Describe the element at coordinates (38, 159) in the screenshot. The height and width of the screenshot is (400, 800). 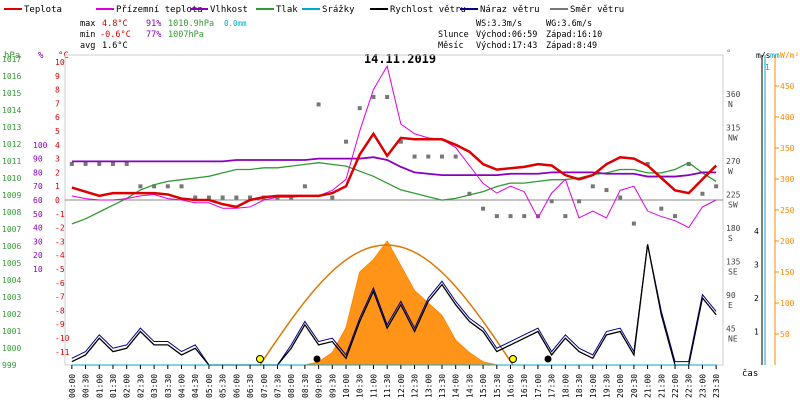
I see `tick-humidity-90: 90` at that location.